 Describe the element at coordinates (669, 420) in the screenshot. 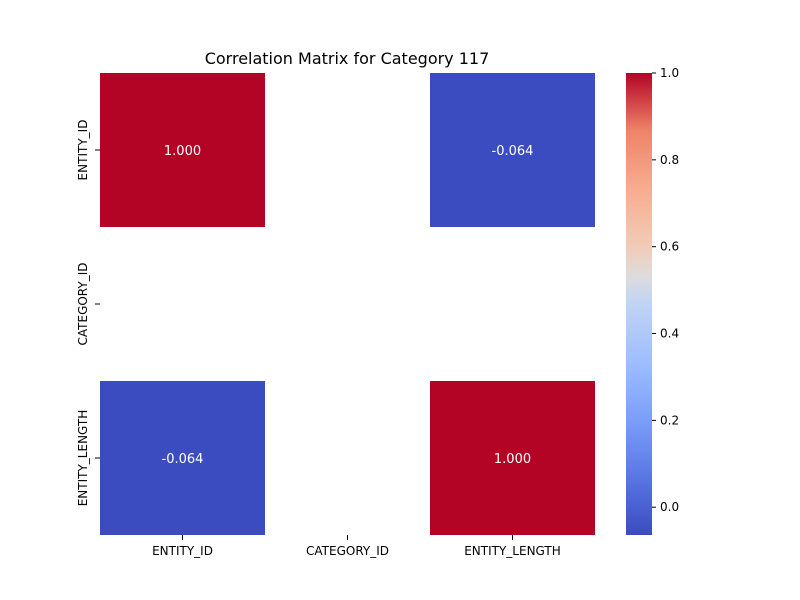

I see `colorbar-tick-label: 0.2` at that location.